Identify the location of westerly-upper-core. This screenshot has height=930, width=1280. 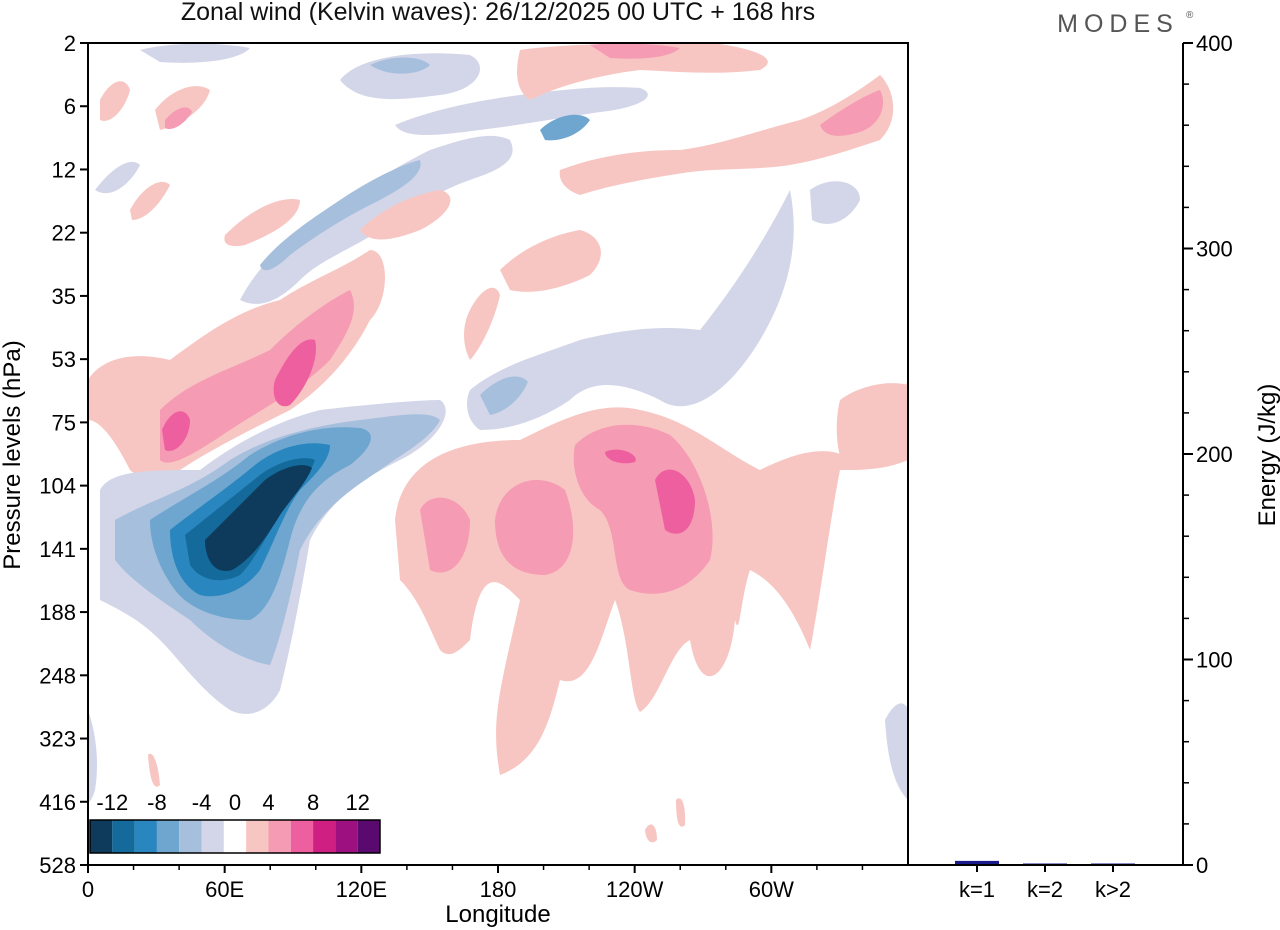
(852, 113).